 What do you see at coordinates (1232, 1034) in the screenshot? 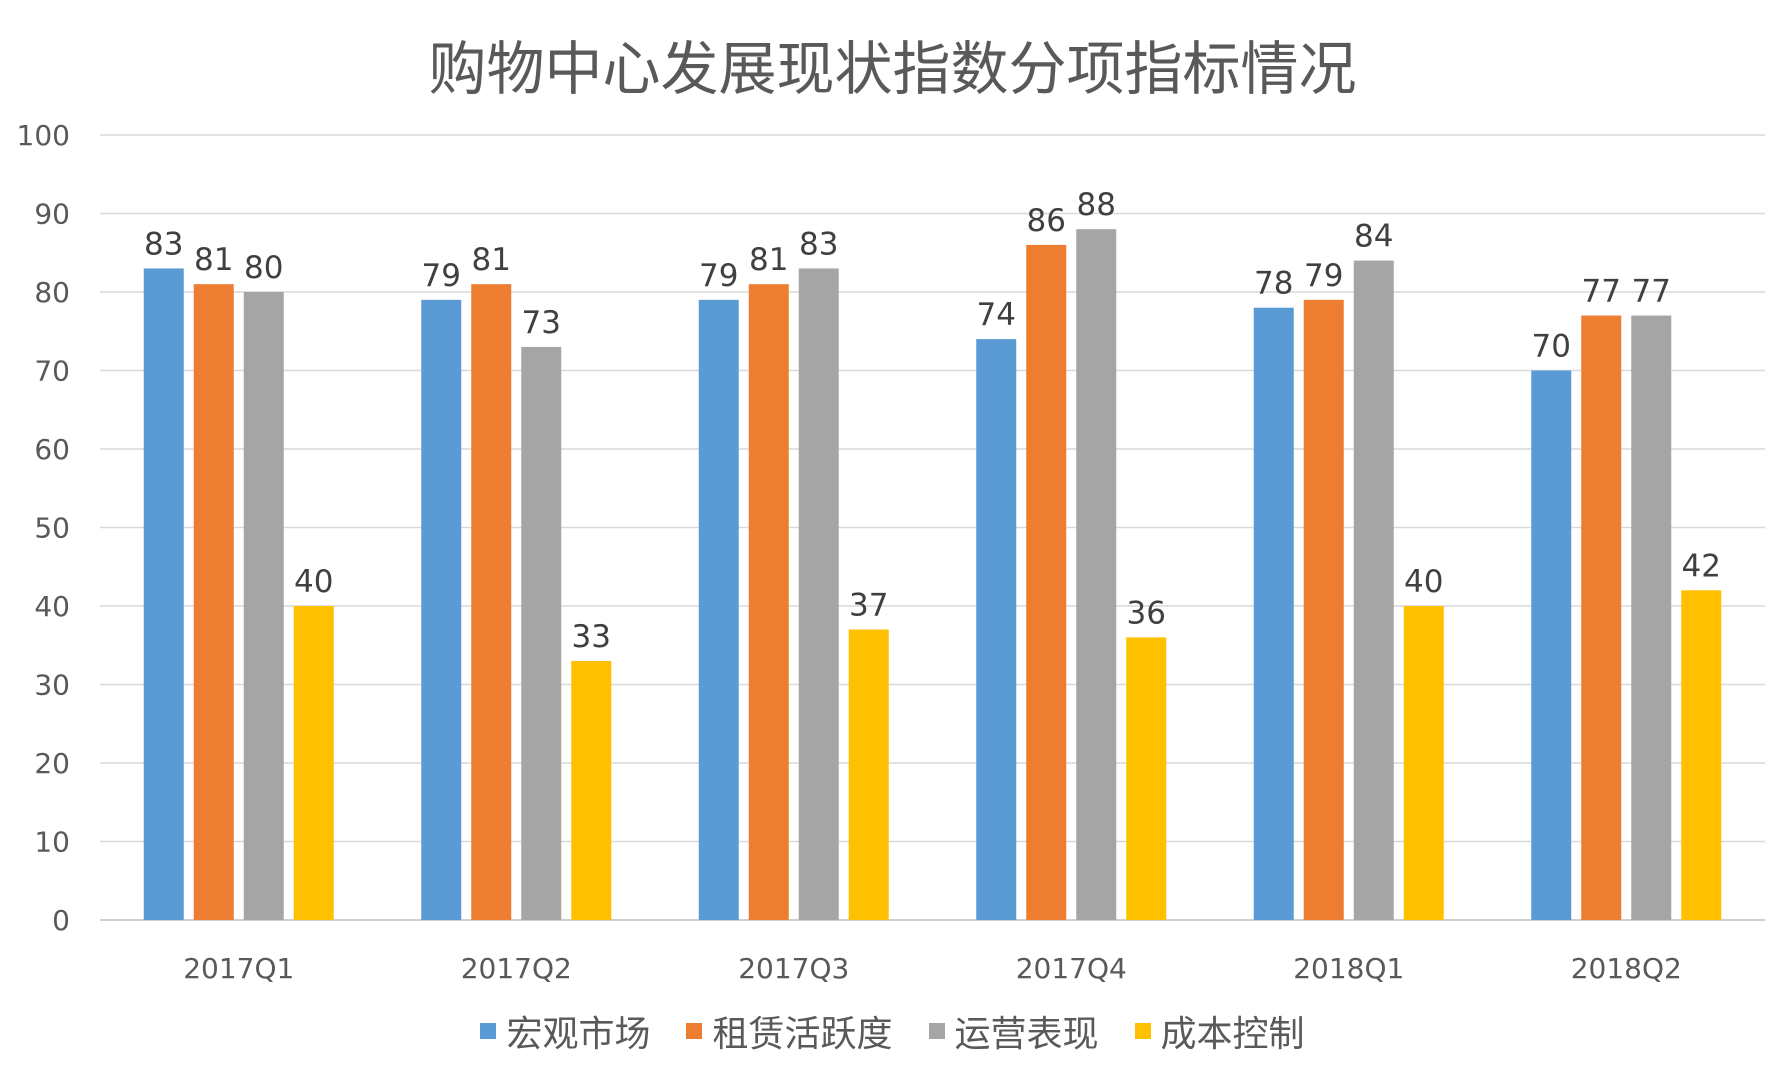
I see `legend-label: 成本控制` at bounding box center [1232, 1034].